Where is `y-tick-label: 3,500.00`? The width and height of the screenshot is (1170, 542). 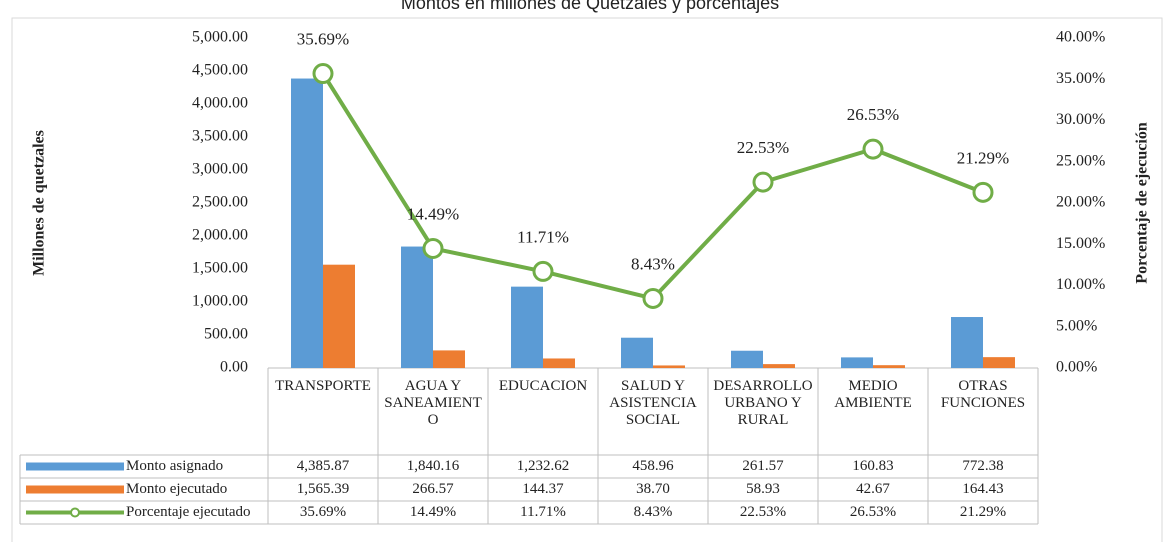
y-tick-label: 3,500.00 is located at coordinates (220, 136).